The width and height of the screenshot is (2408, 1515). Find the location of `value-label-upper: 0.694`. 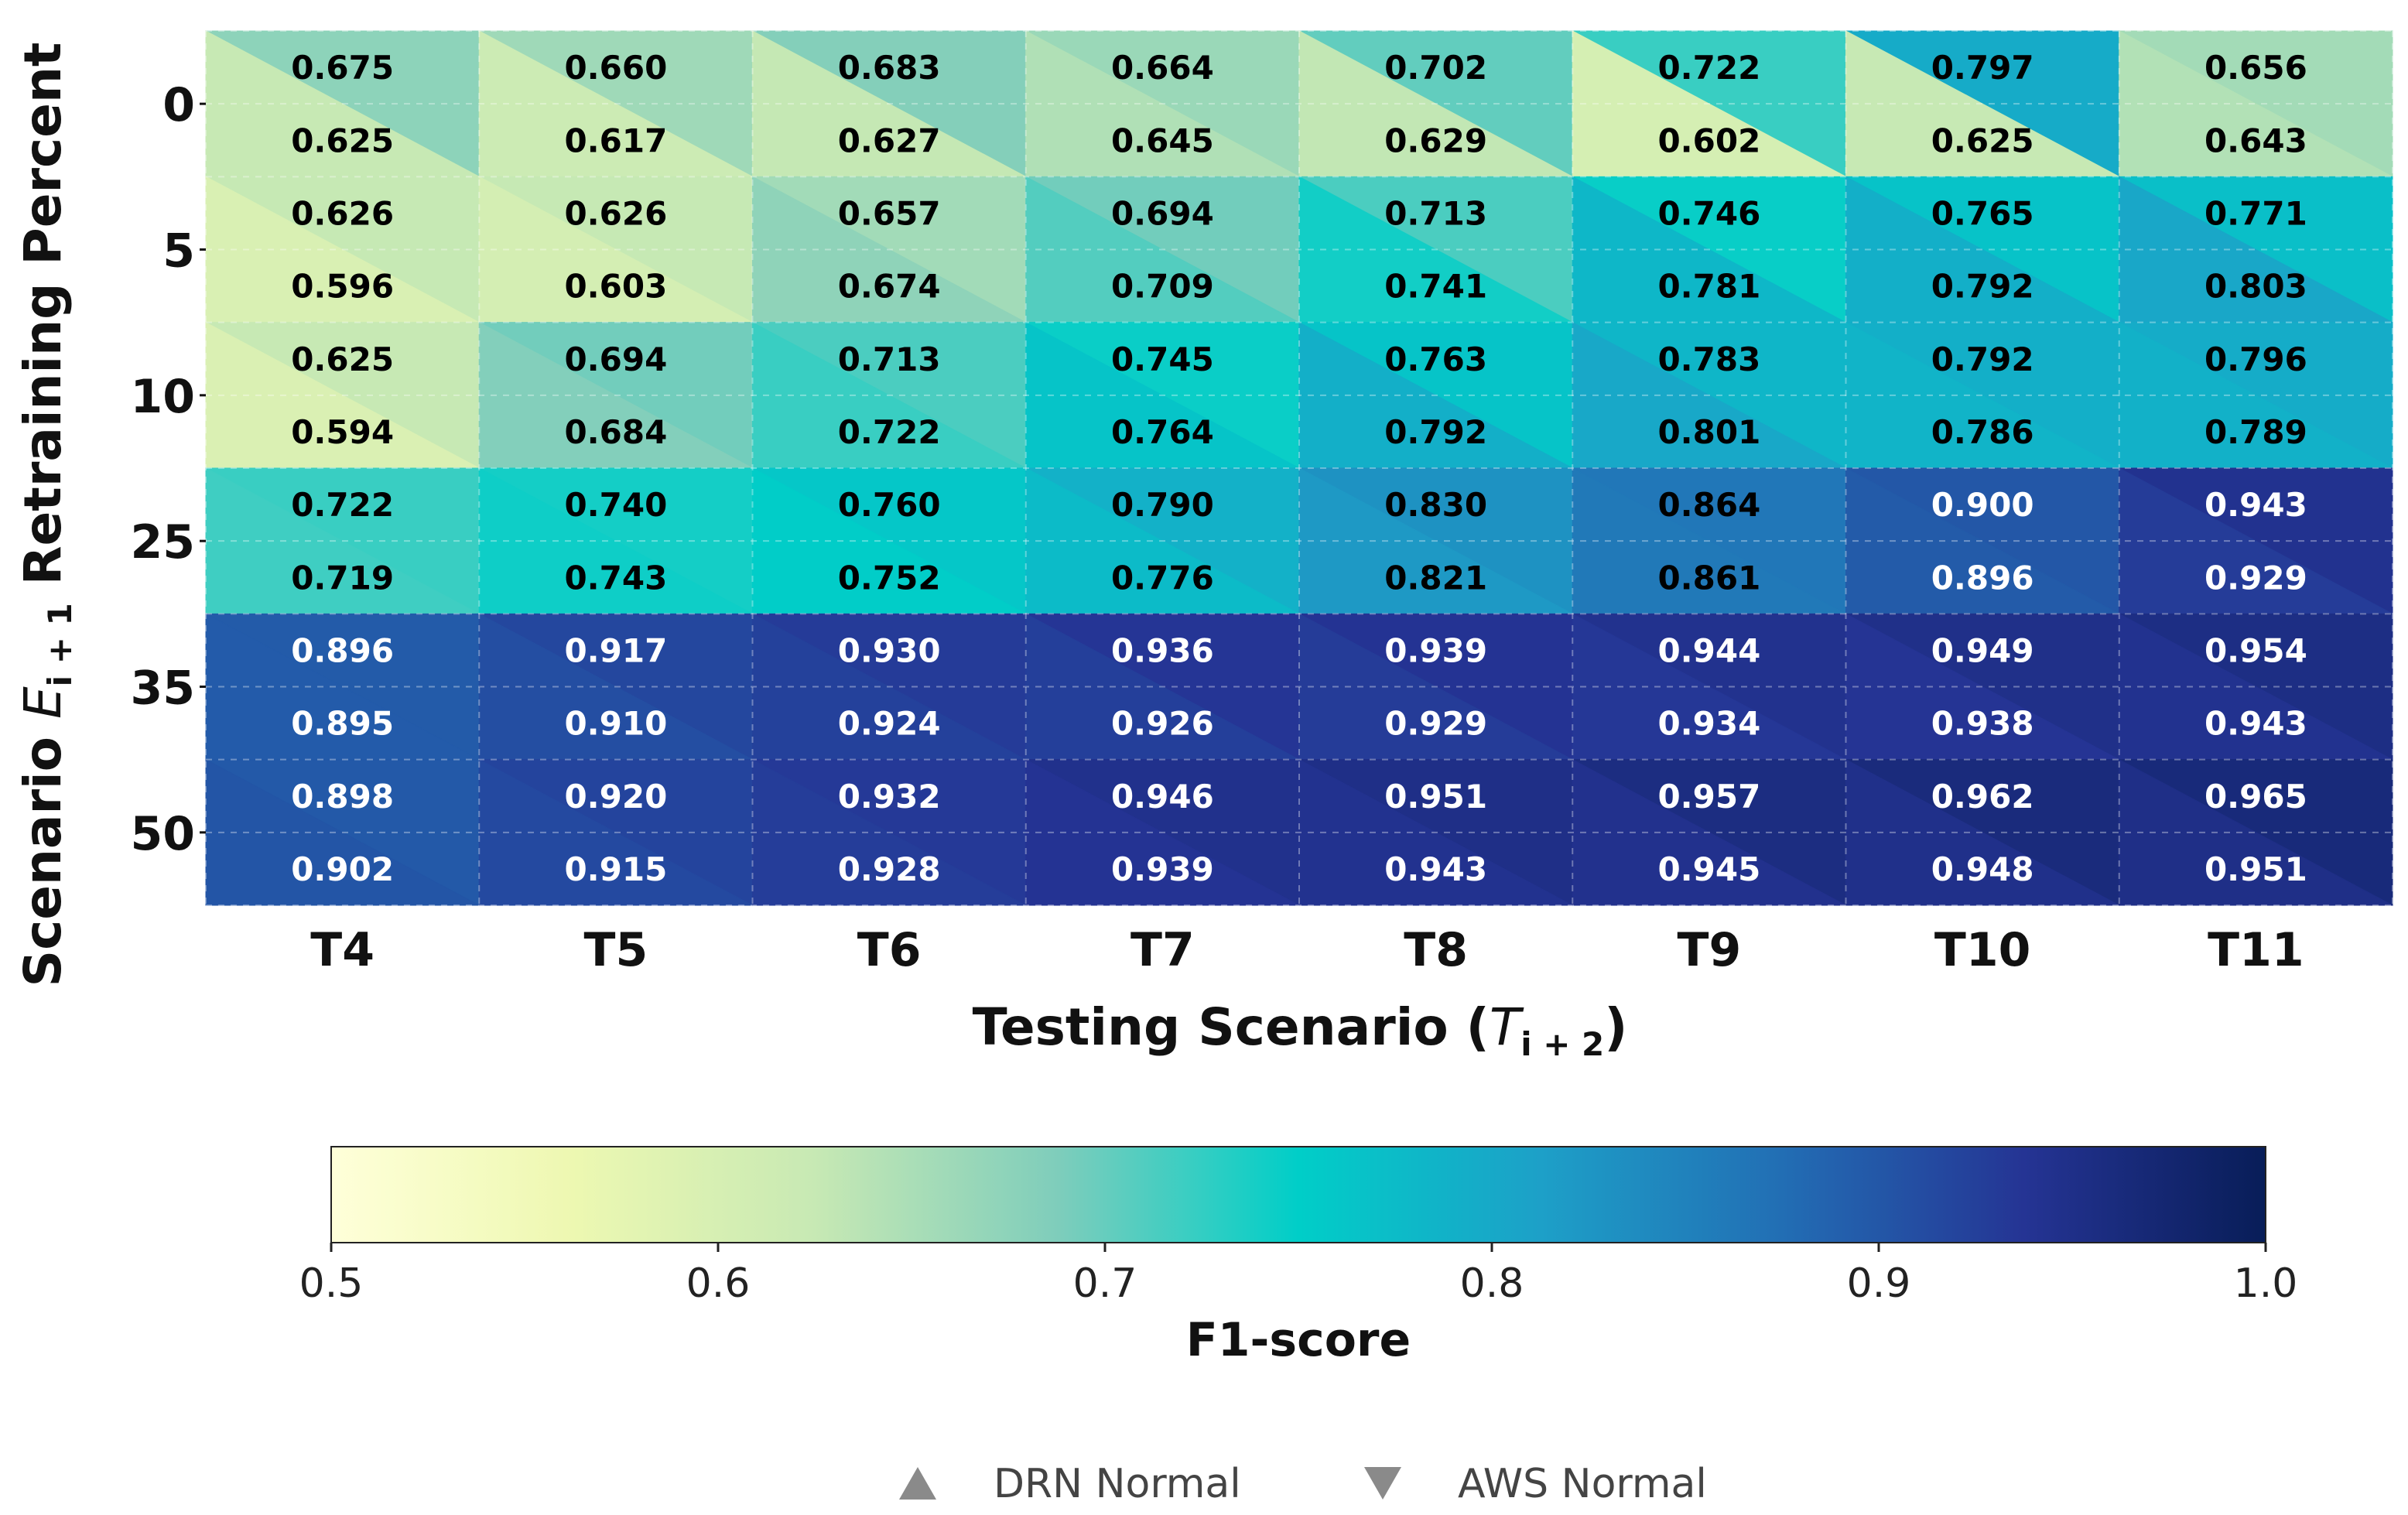

value-label-upper: 0.694 is located at coordinates (615, 359).